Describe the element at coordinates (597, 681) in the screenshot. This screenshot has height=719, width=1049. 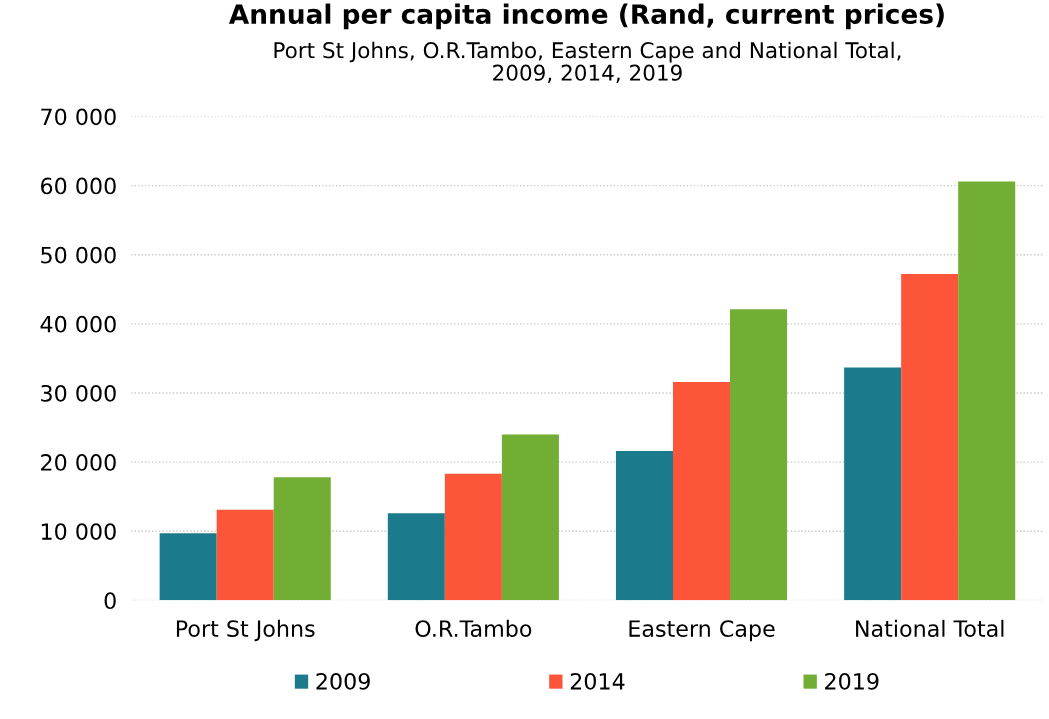
I see `legend-label: 2014` at that location.